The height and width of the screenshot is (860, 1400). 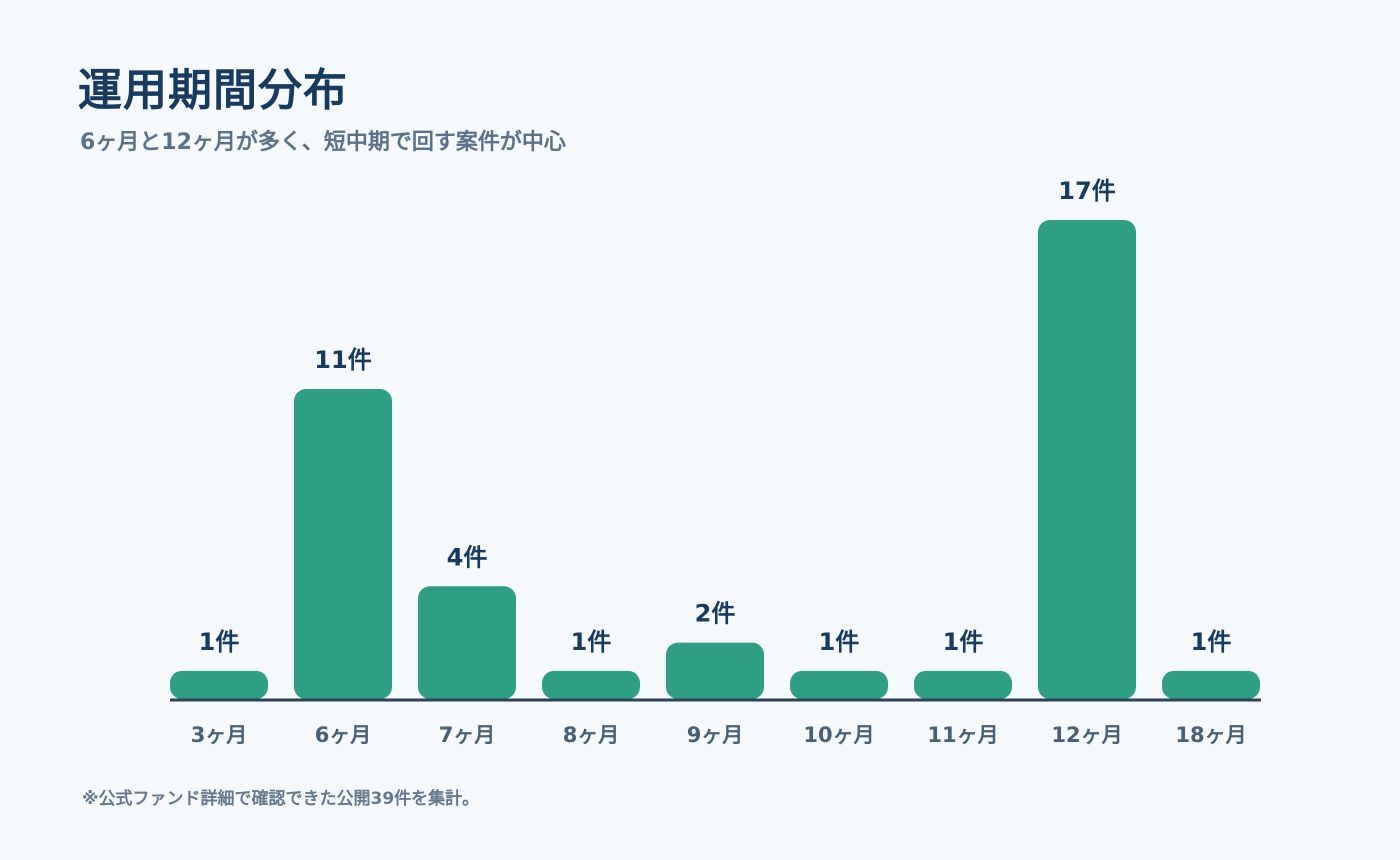 I want to click on value-label: 2件, so click(x=715, y=614).